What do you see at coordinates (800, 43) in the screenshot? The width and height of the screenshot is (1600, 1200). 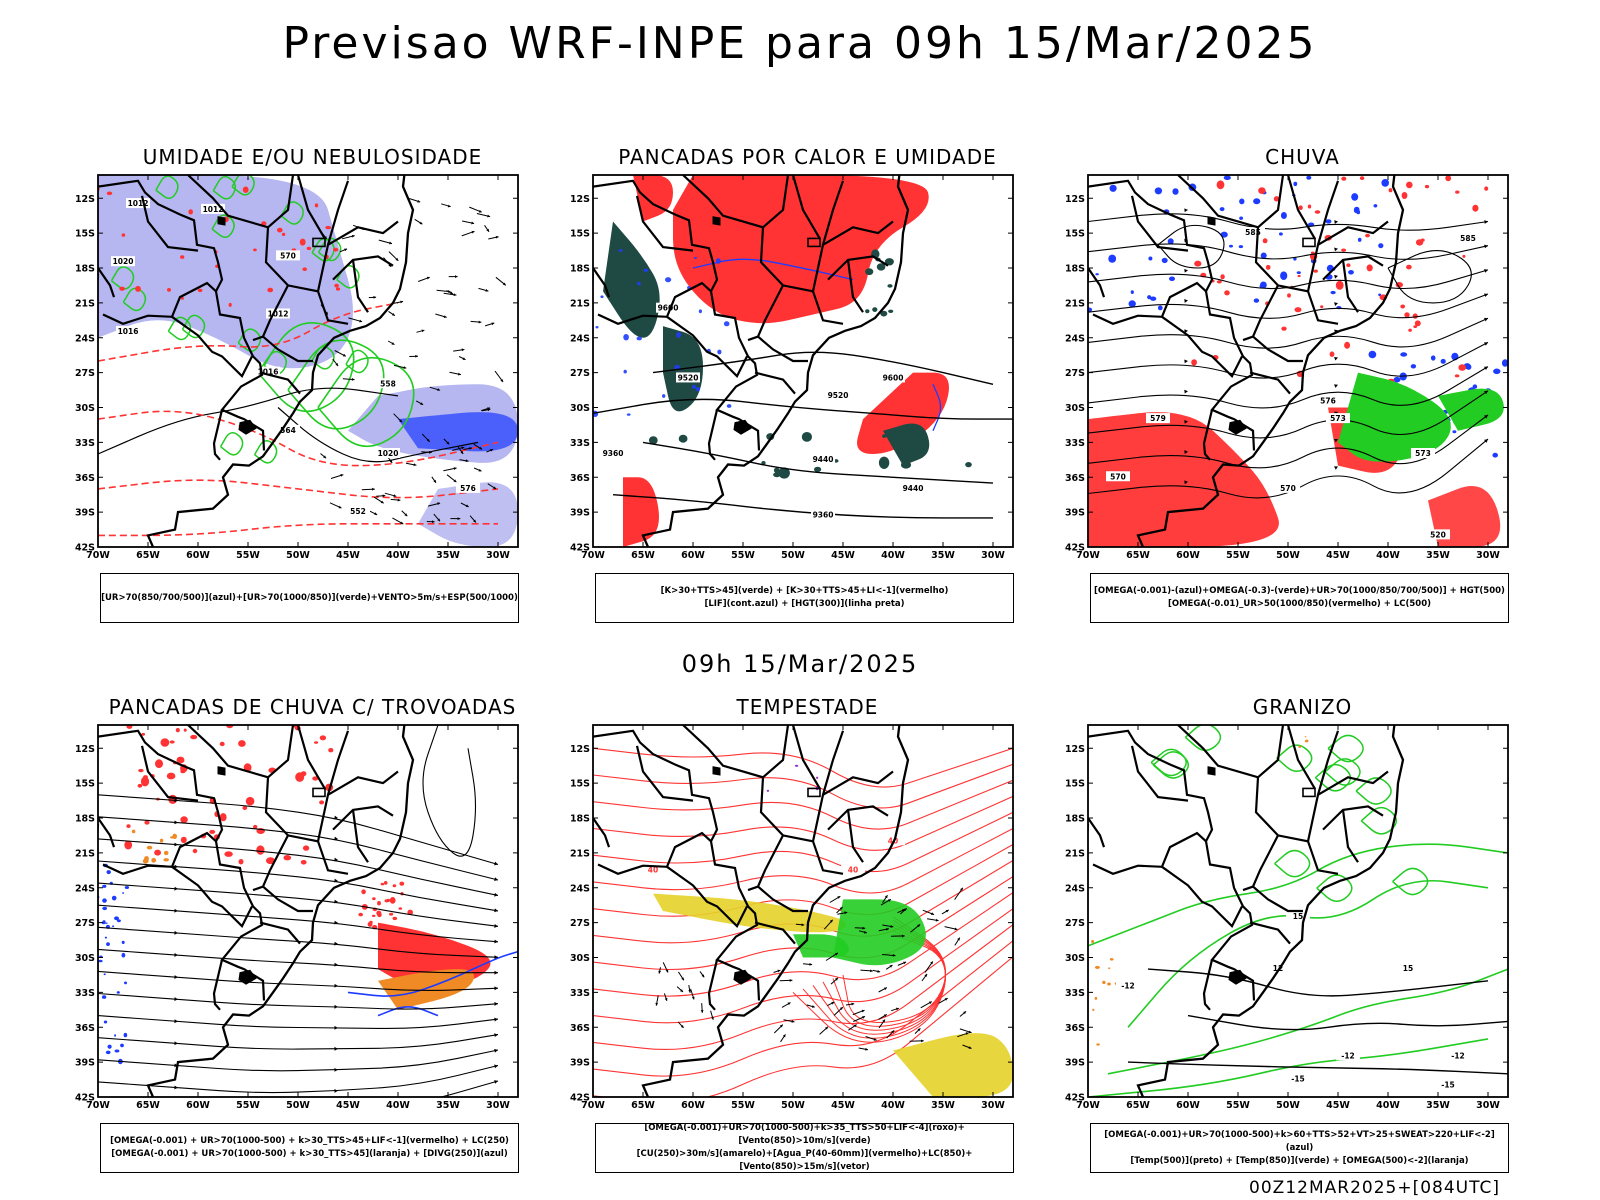 I see `page-title: Previsao WRF-INPE para 09h 15/Mar/2025` at bounding box center [800, 43].